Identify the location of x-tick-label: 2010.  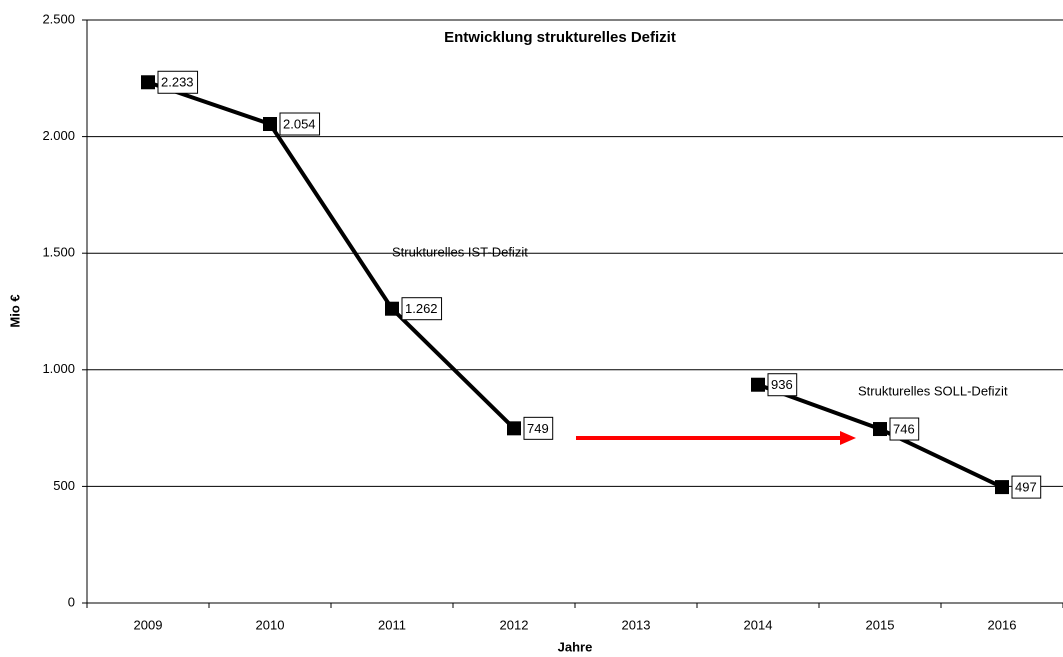
(270, 624).